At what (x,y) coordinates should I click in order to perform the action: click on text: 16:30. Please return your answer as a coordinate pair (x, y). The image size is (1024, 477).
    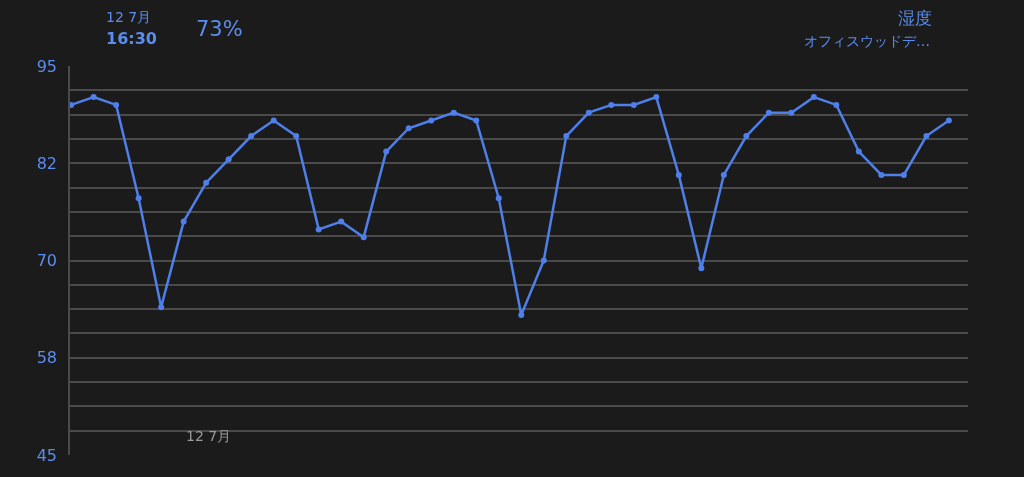
    Looking at the image, I should click on (131, 38).